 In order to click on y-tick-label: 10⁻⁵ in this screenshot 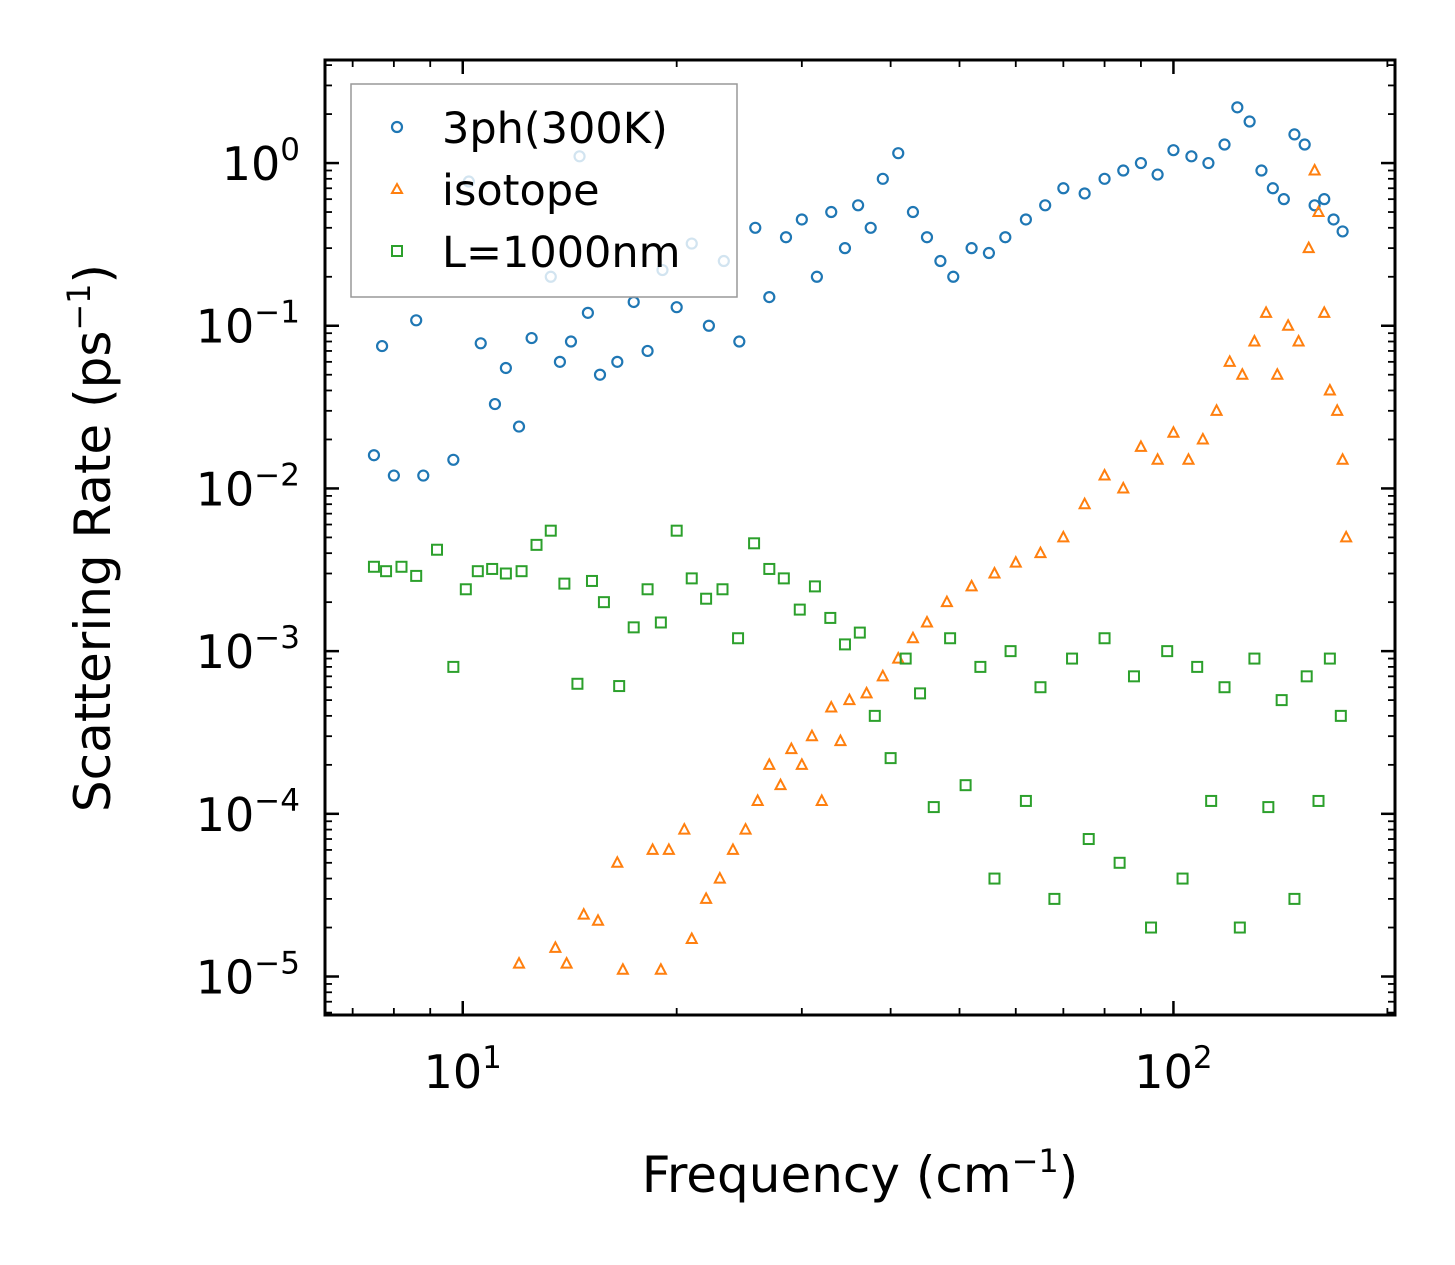, I will do `click(248, 975)`.